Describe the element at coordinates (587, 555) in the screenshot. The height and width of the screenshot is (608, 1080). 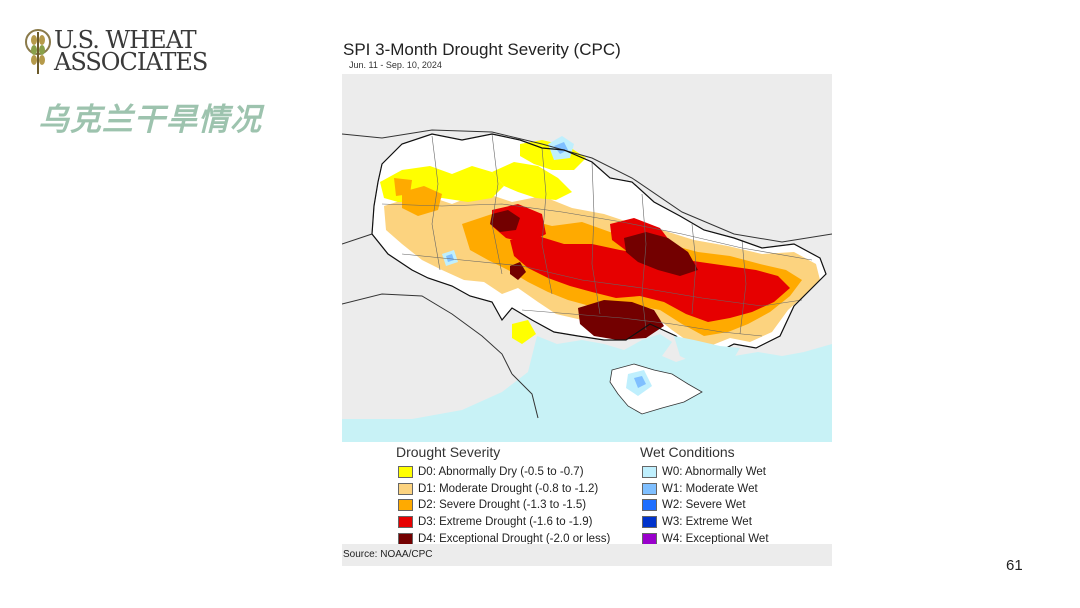
I see `source-bar: Source: NOAA/CPC` at that location.